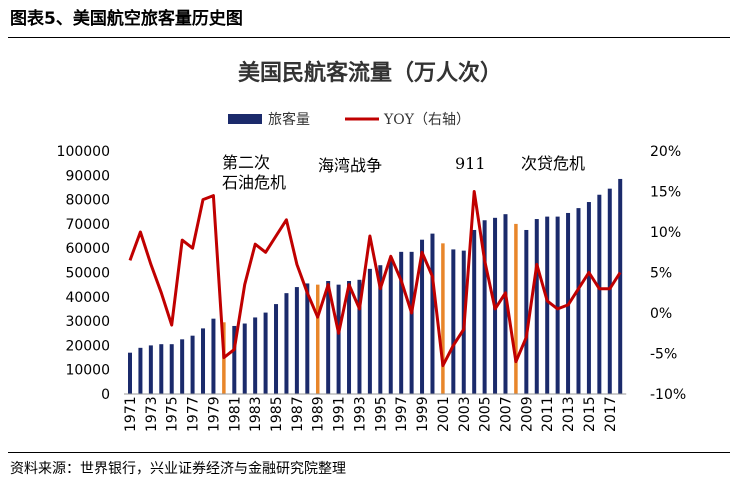 Image resolution: width=745 pixels, height=483 pixels. What do you see at coordinates (484, 307) in the screenshot?
I see `bar-2005` at bounding box center [484, 307].